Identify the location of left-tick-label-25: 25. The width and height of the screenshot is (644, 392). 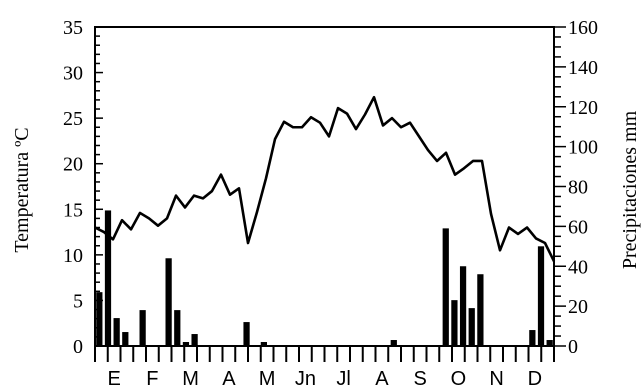
(73, 119).